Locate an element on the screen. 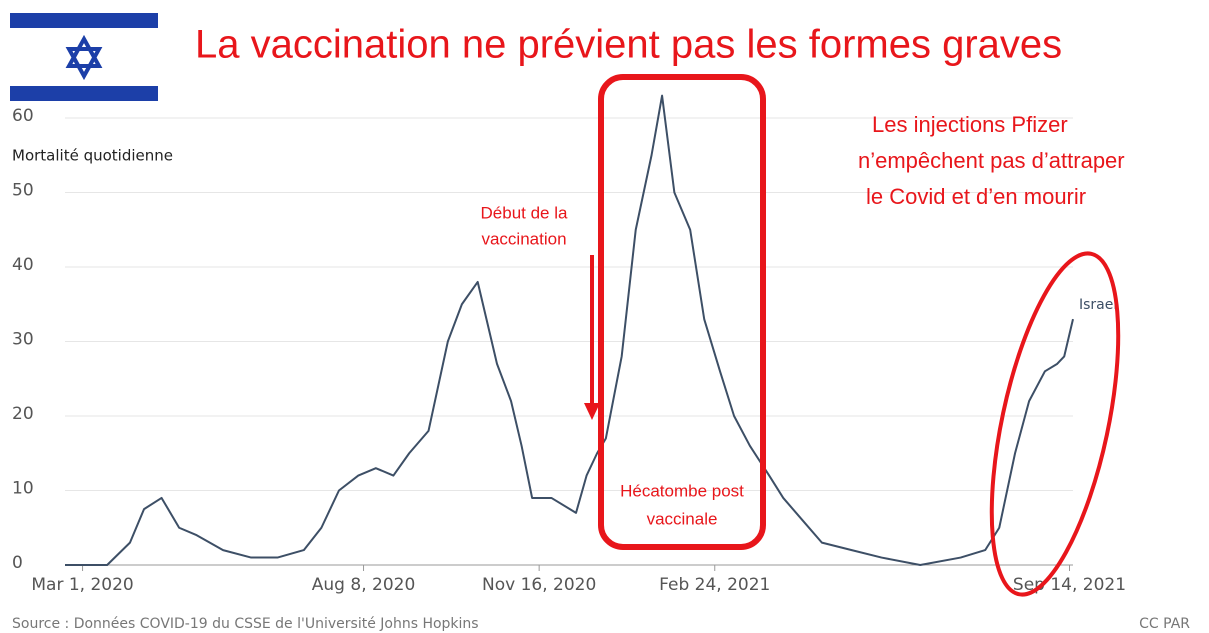 The height and width of the screenshot is (633, 1209). annotation: n’empêchent pas d’attraper is located at coordinates (991, 160).